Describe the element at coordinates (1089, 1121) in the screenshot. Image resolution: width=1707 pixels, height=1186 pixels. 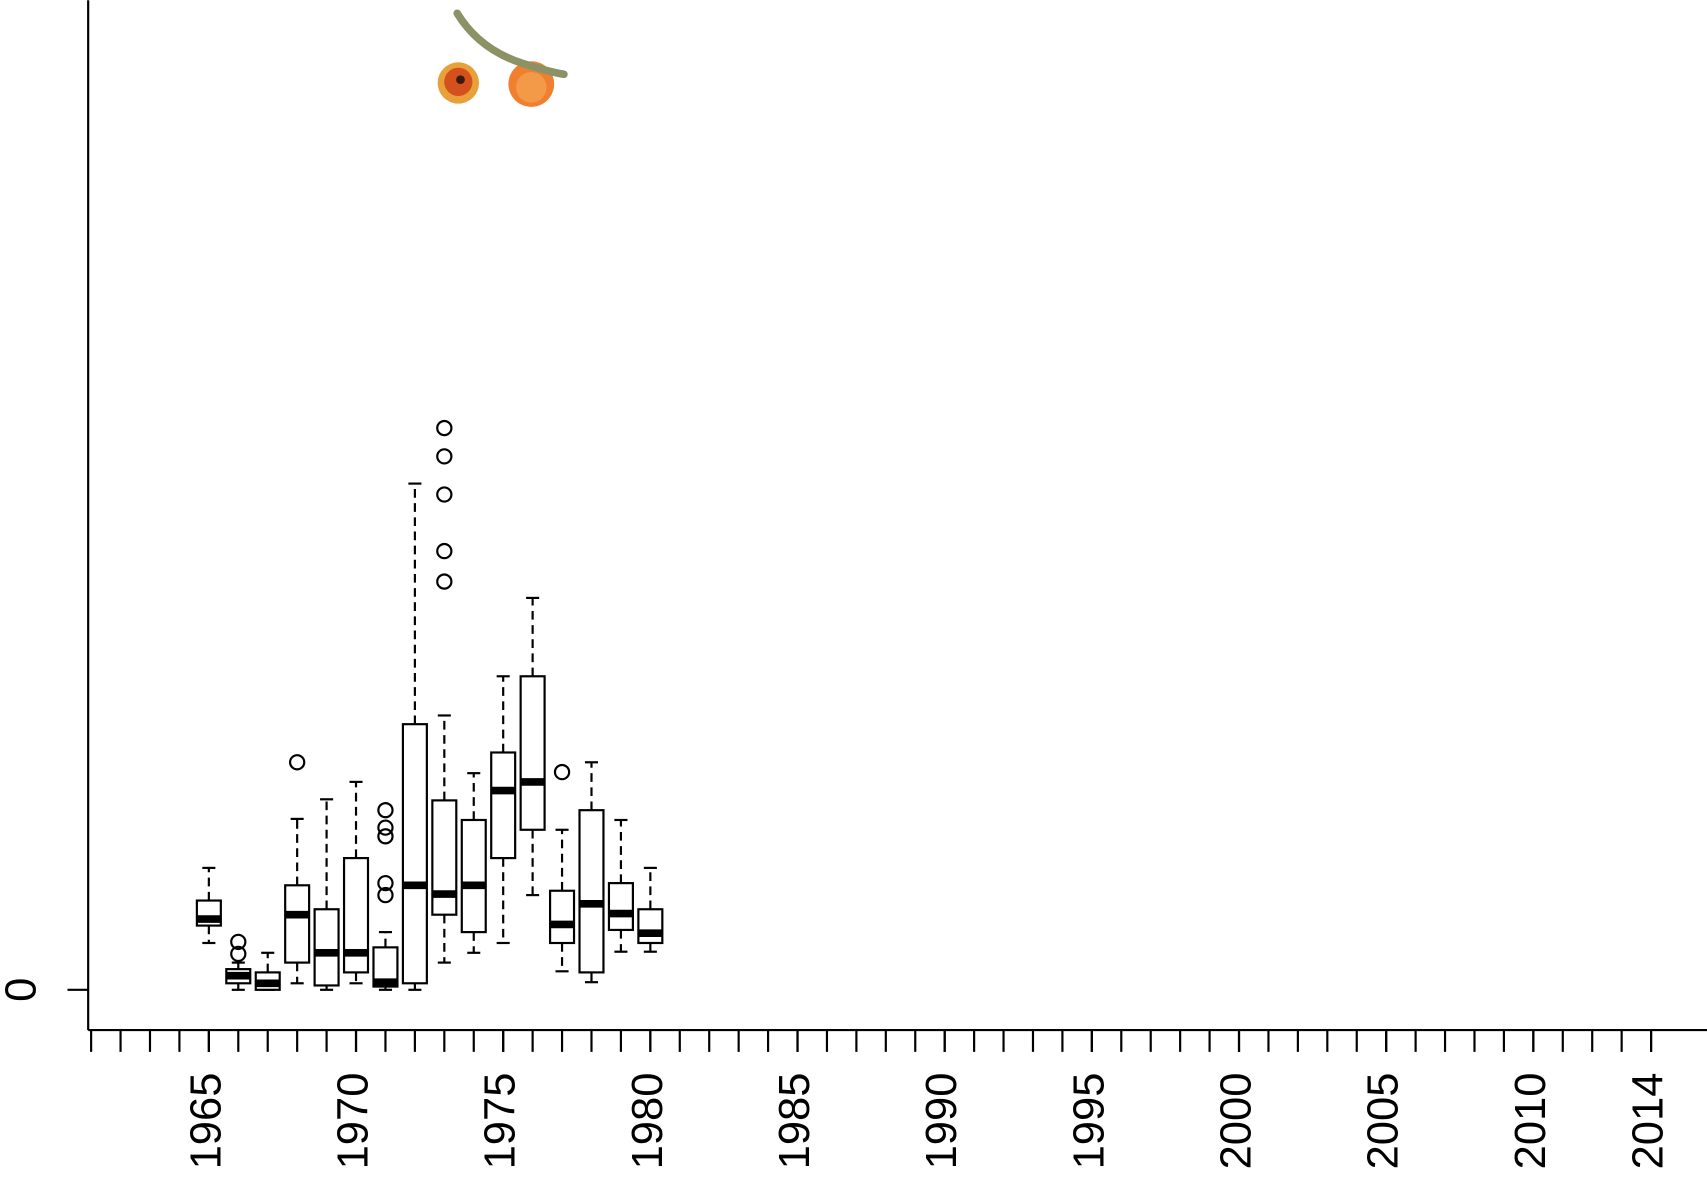
I see `x-tick-label: 1995` at that location.